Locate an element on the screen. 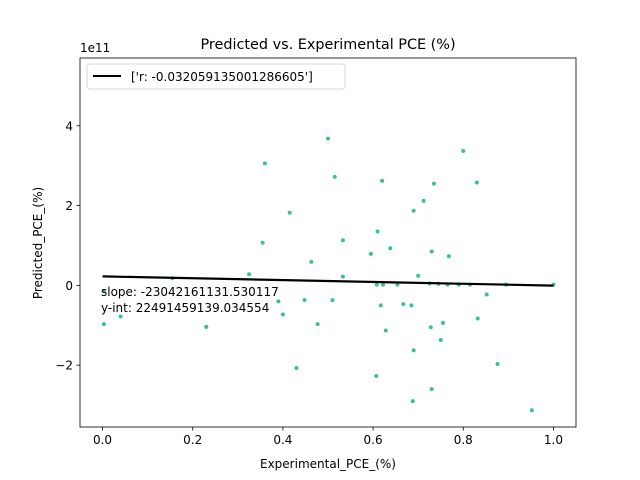 The height and width of the screenshot is (480, 640). x-axis-ticks: 0.0 0.2 0.4 0.6 0.8 1.0 is located at coordinates (328, 437).